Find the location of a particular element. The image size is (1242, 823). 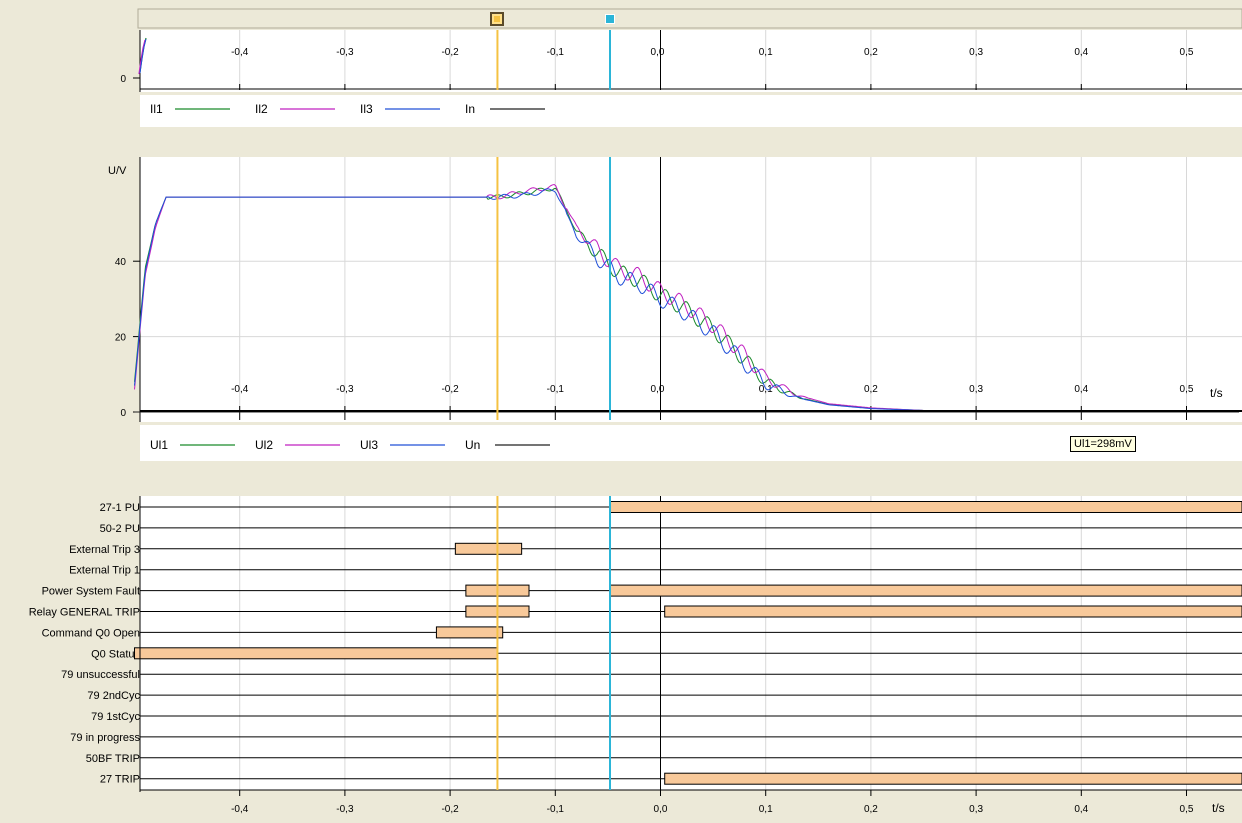

voltage-x-axis-label: t/s is located at coordinates (1216, 393).